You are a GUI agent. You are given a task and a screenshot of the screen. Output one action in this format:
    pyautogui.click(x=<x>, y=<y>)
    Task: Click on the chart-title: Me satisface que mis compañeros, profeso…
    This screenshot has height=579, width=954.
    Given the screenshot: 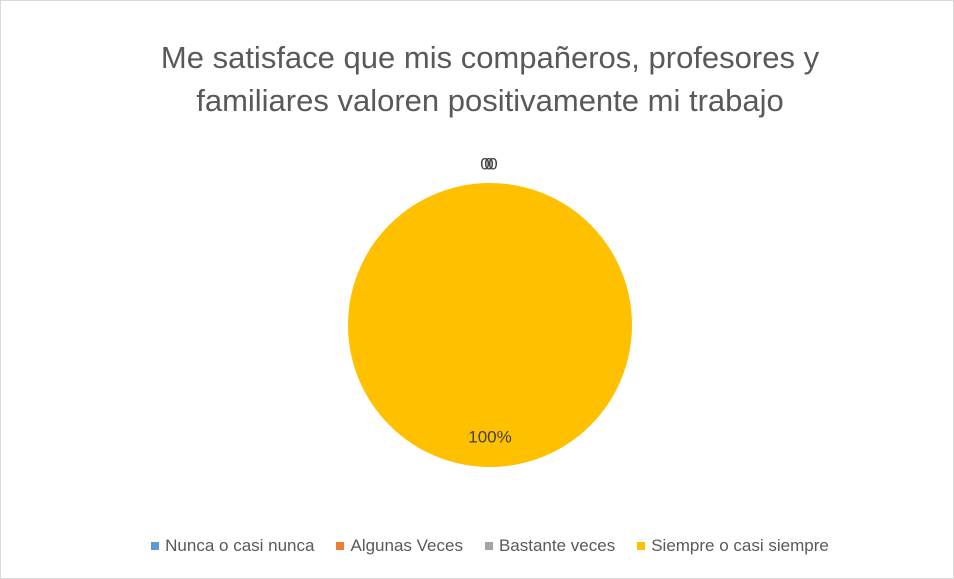 What is the action you would take?
    pyautogui.click(x=490, y=79)
    